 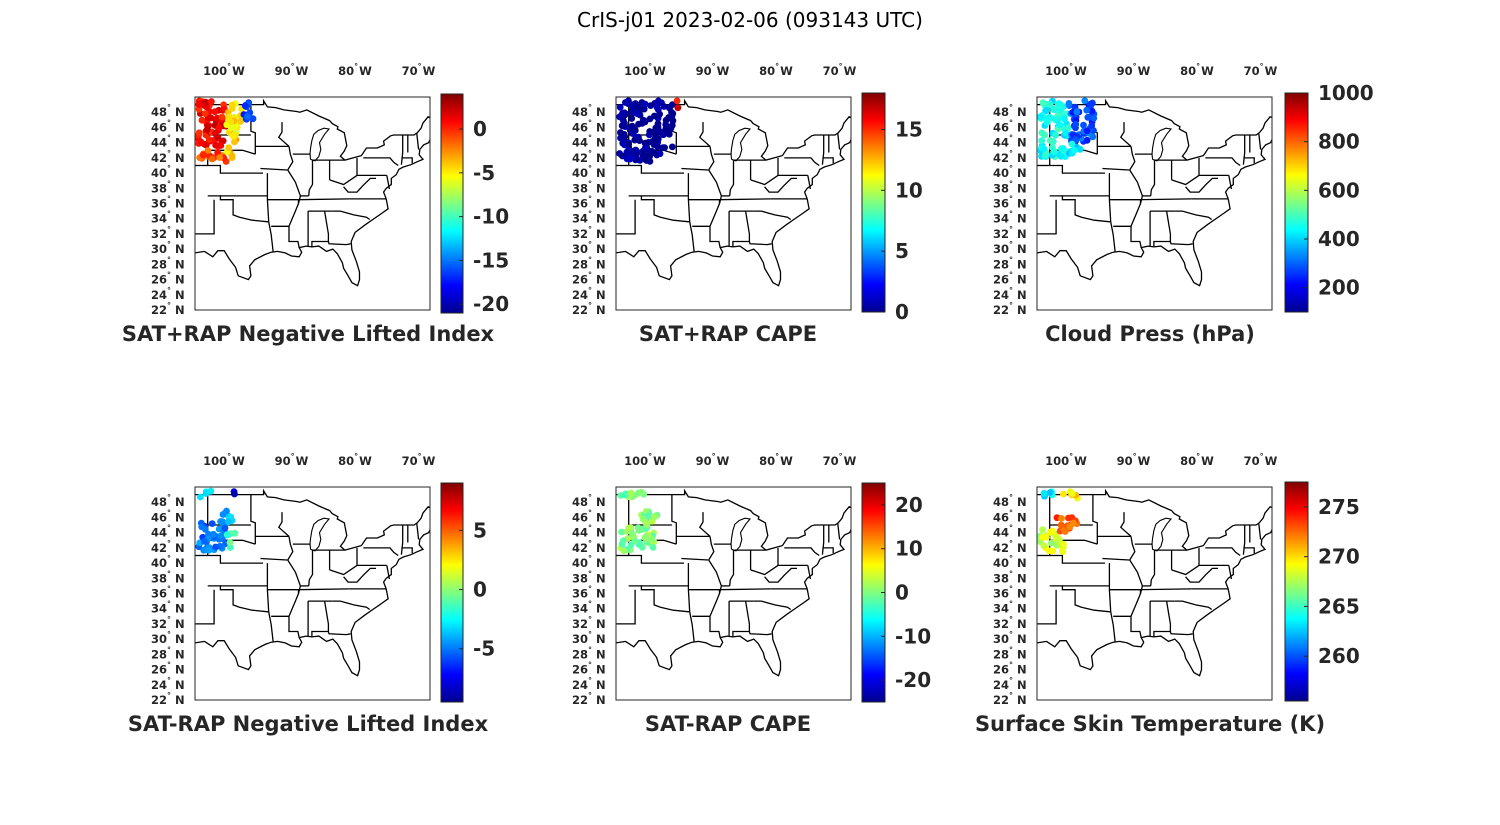 What do you see at coordinates (302, 461) in the screenshot?
I see `svg-text: W` at bounding box center [302, 461].